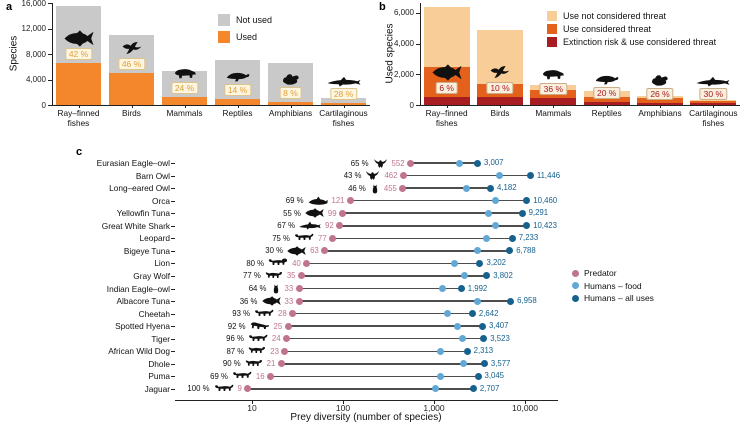 The width and height of the screenshot is (750, 425). I want to click on species-label-yellowfin-tuna: Yellowfin Tuna, so click(143, 213).